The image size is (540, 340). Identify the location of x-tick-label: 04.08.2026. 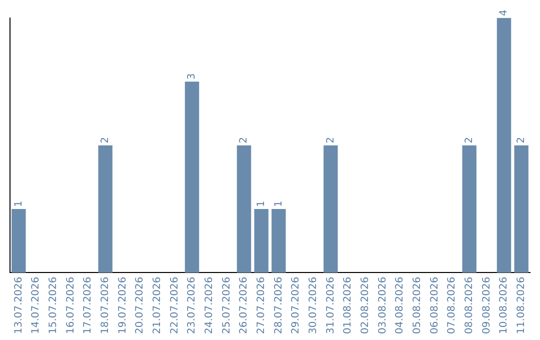
(400, 305).